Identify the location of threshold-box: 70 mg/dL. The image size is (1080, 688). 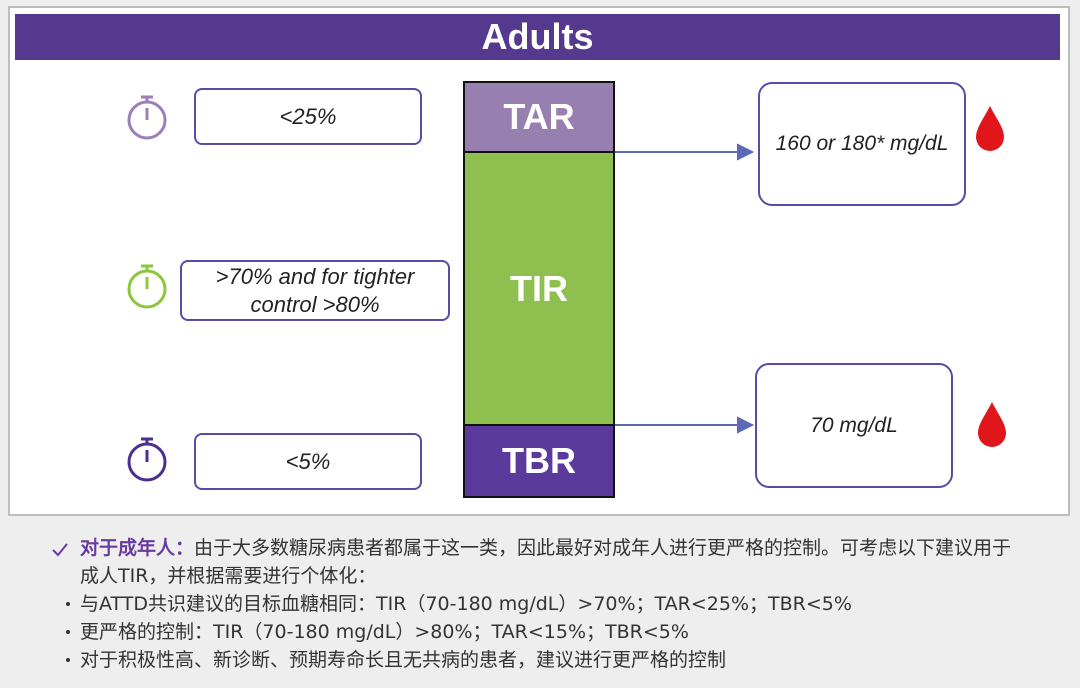
(854, 425).